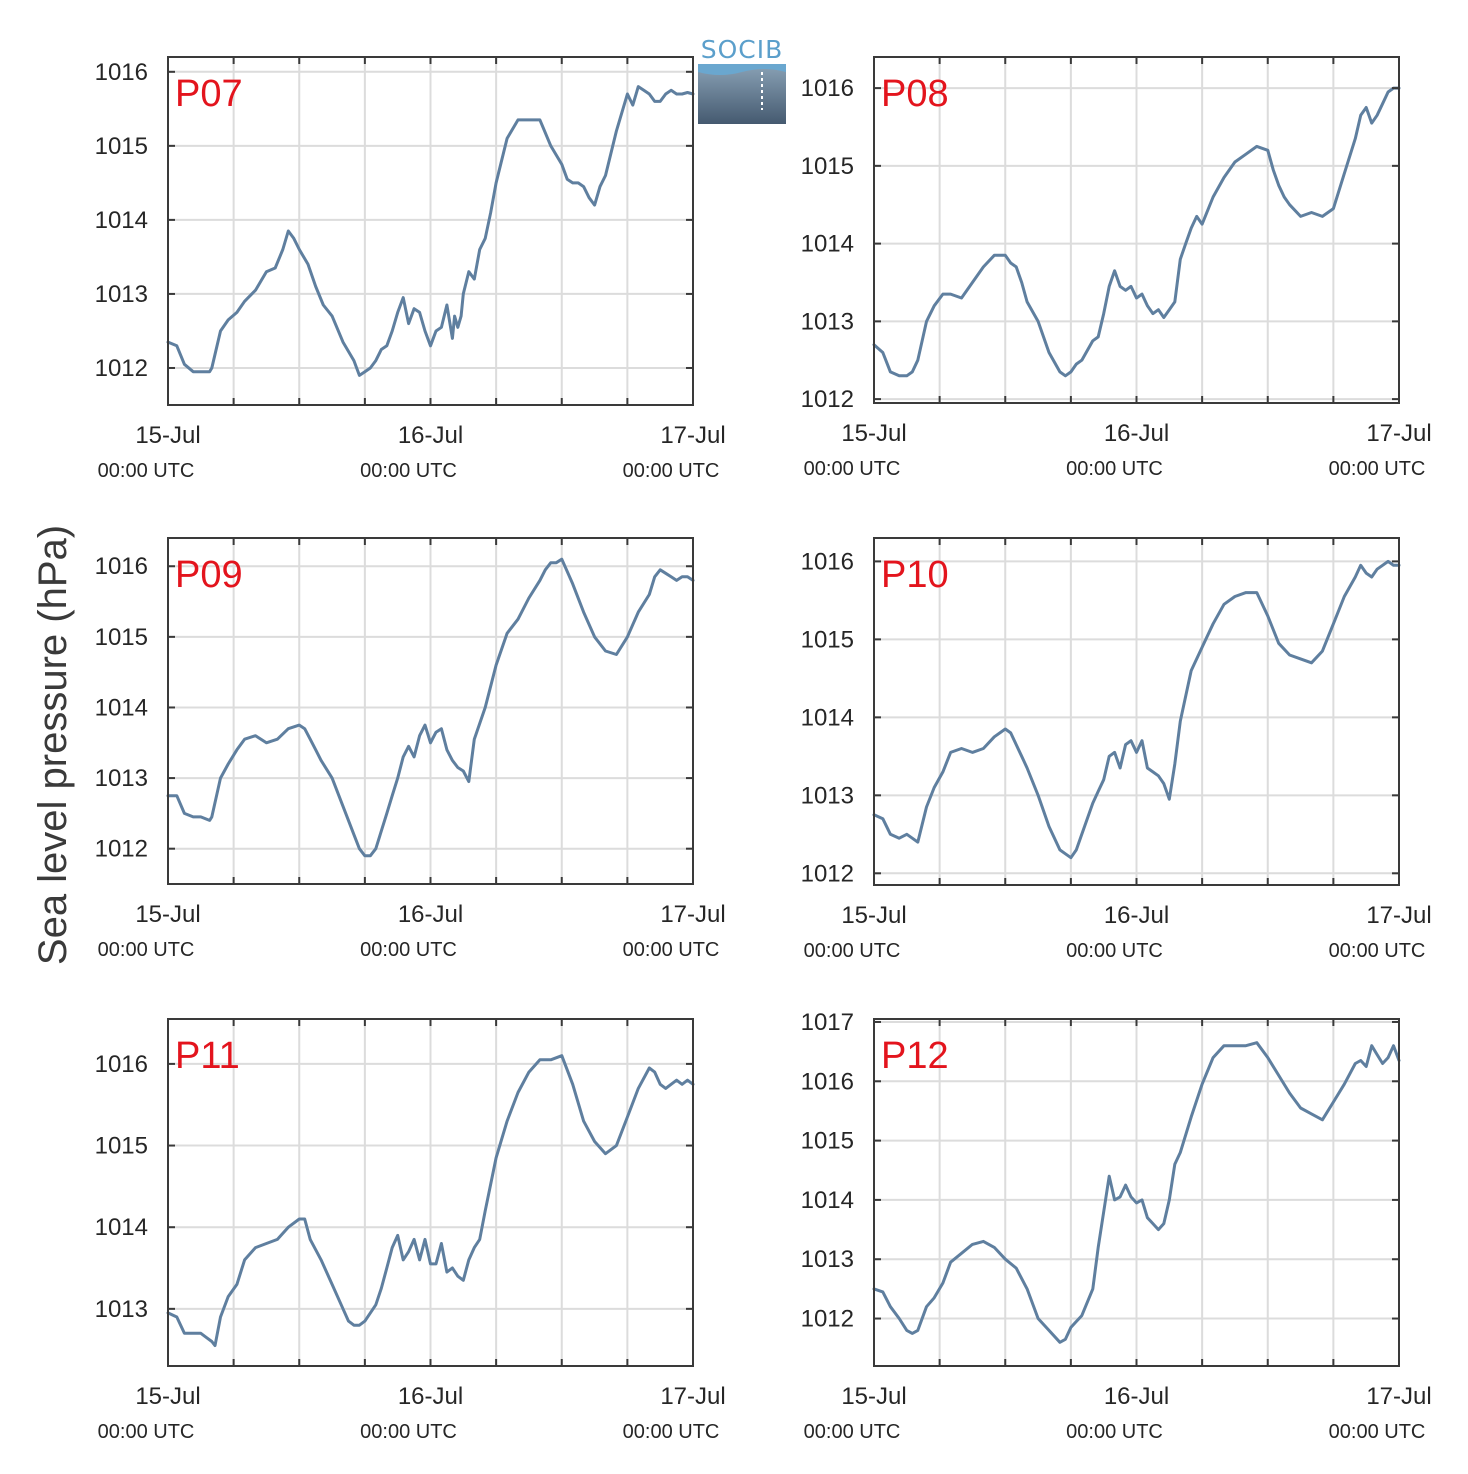 The width and height of the screenshot is (1468, 1474). Describe the element at coordinates (209, 94) in the screenshot. I see `panel-label: P07` at that location.